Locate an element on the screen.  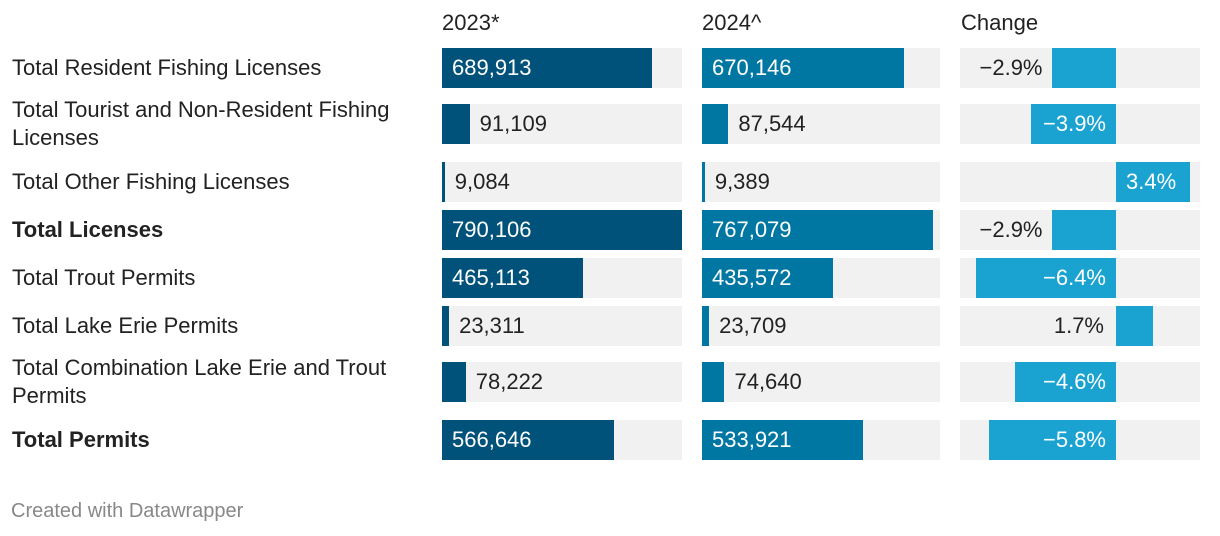
col-header-change: Change is located at coordinates (1000, 22).